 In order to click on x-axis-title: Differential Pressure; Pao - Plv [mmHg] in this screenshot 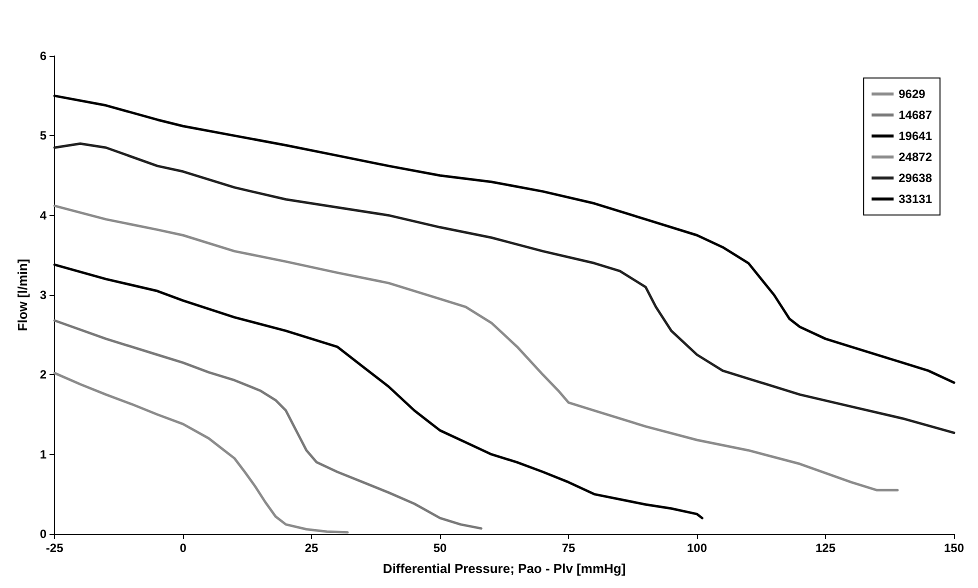, I will do `click(504, 568)`.